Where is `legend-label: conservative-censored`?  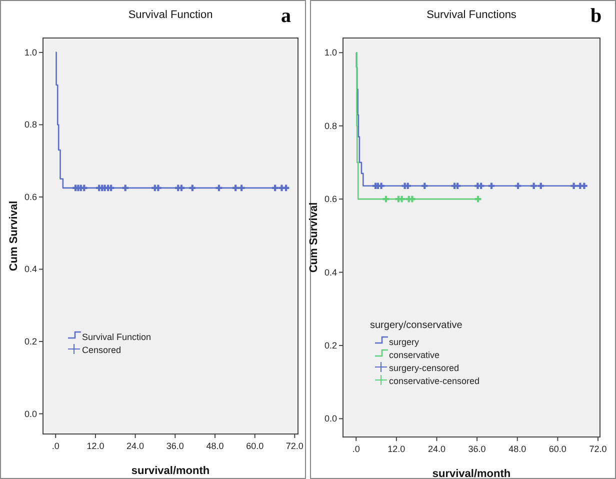 legend-label: conservative-censored is located at coordinates (434, 381).